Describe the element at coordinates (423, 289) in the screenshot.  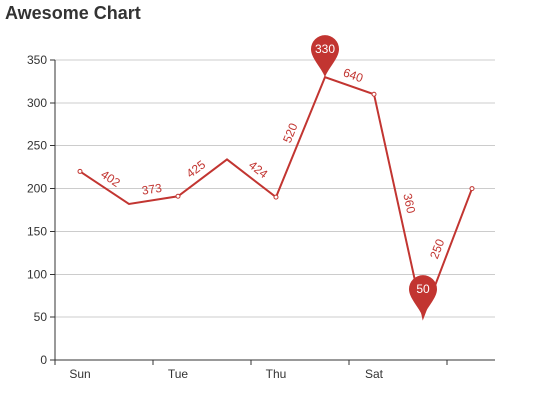
I see `marker-label: 50` at that location.